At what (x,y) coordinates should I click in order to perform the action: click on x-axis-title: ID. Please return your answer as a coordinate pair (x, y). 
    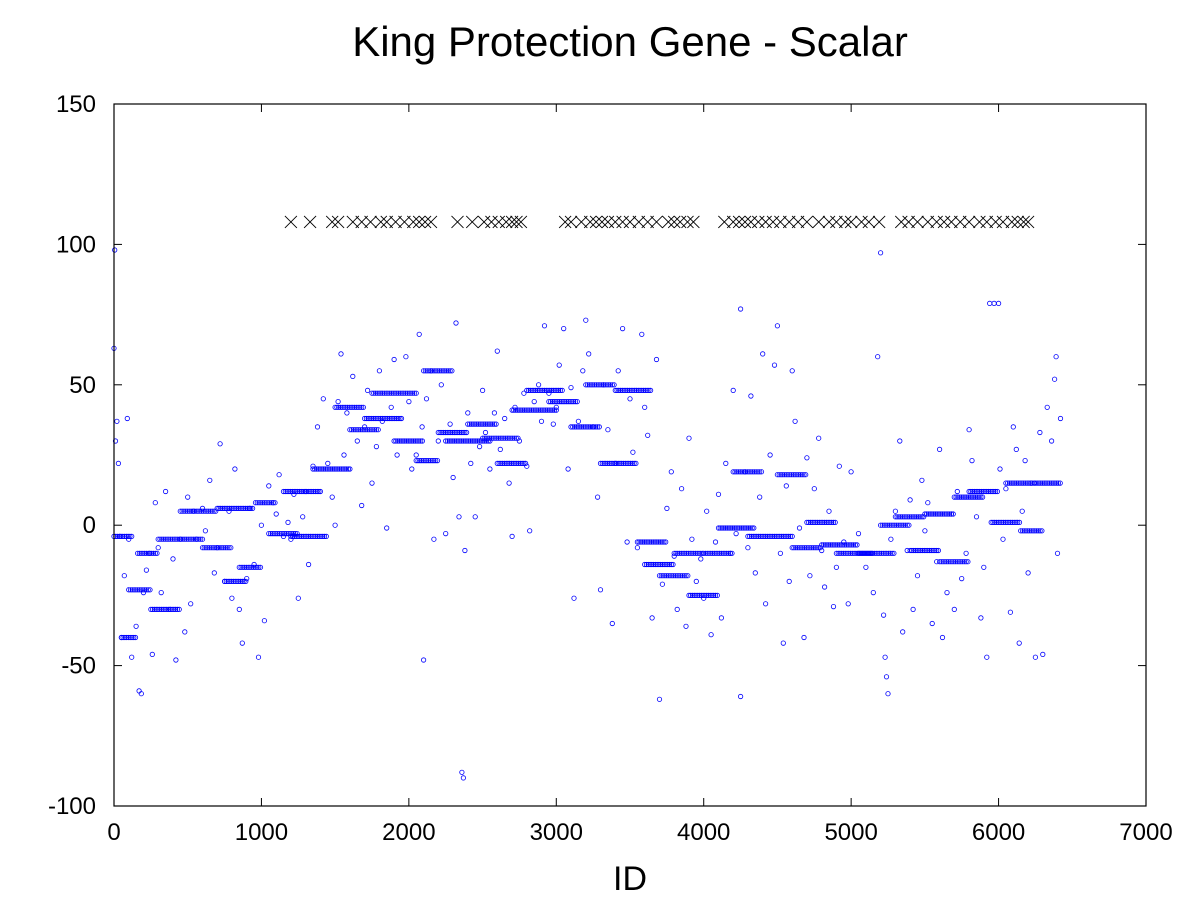
    Looking at the image, I should click on (630, 879).